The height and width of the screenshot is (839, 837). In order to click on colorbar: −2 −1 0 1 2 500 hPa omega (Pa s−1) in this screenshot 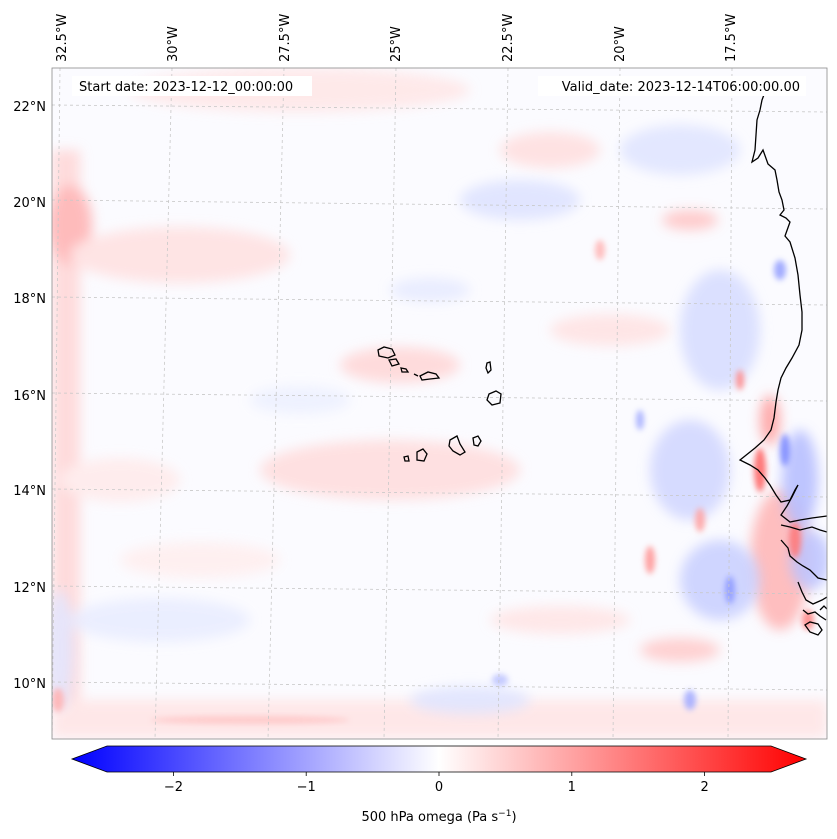, I will do `click(439, 785)`.